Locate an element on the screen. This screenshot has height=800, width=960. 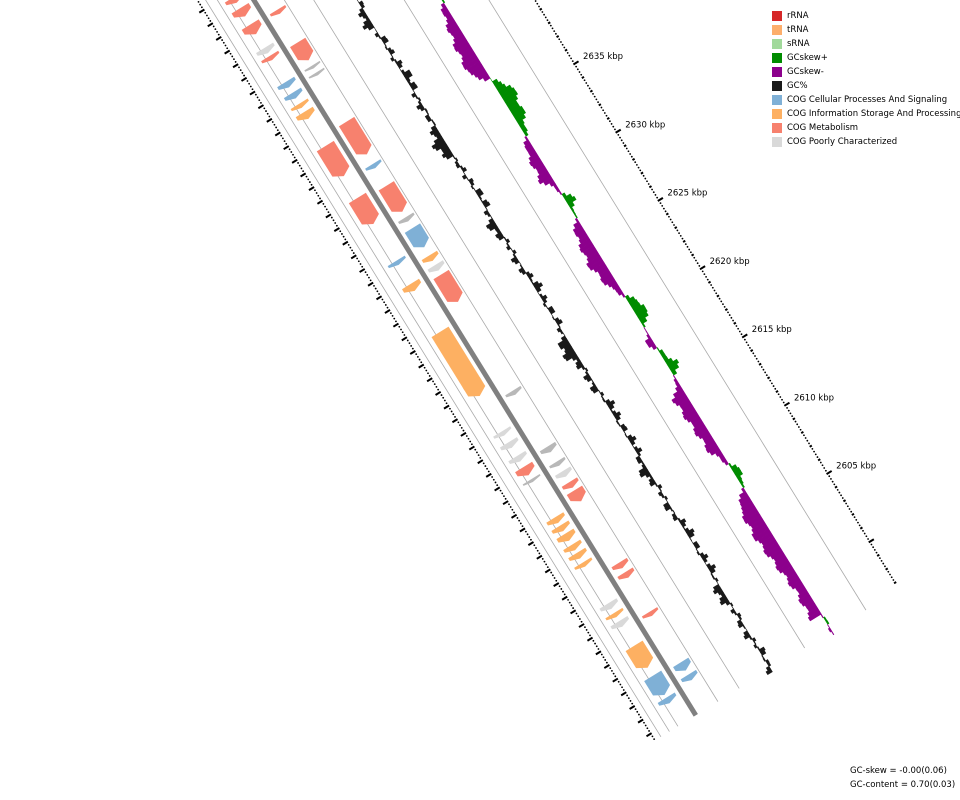
legend-label: GCskew- is located at coordinates (805, 72).